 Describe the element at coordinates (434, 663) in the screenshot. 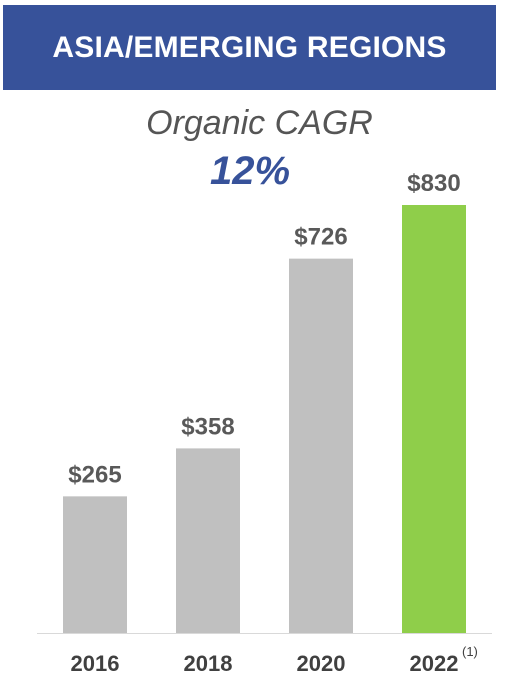

I see `x-tick-label-2022: 2022` at that location.